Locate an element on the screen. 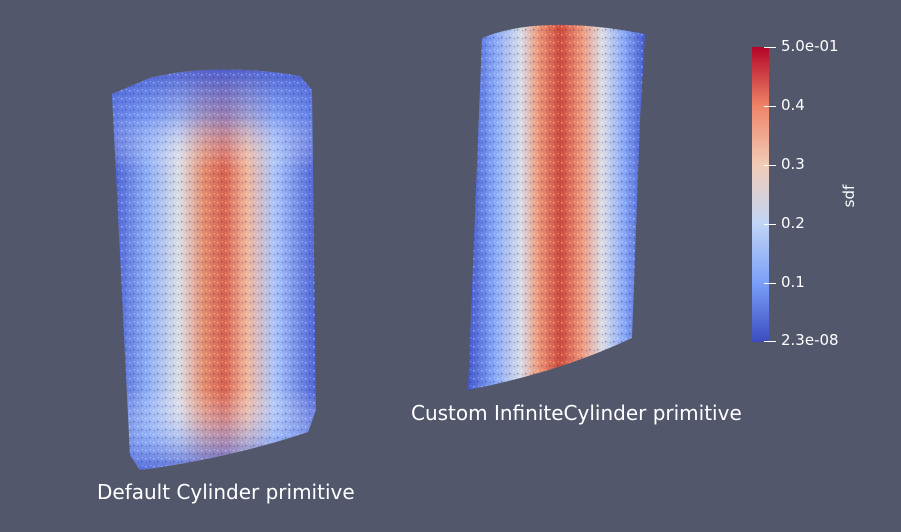 Image resolution: width=901 pixels, height=532 pixels. colorbar-title: sdf is located at coordinates (849, 196).